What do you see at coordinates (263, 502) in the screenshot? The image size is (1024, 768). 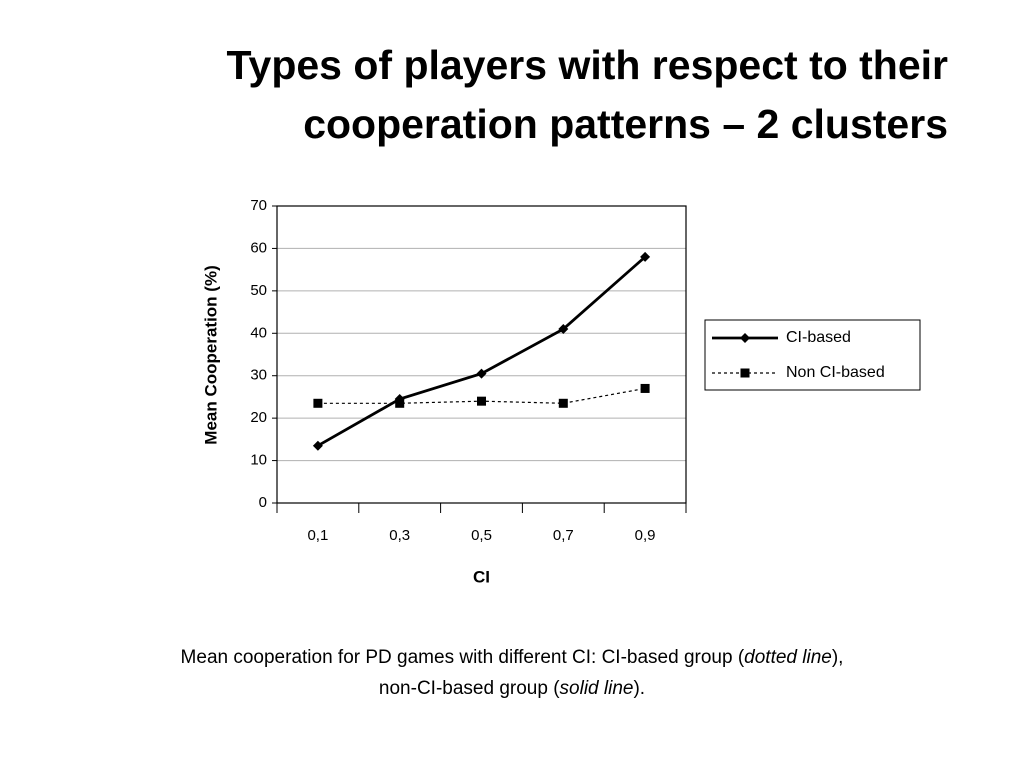 I see `y-tick-label: 0` at bounding box center [263, 502].